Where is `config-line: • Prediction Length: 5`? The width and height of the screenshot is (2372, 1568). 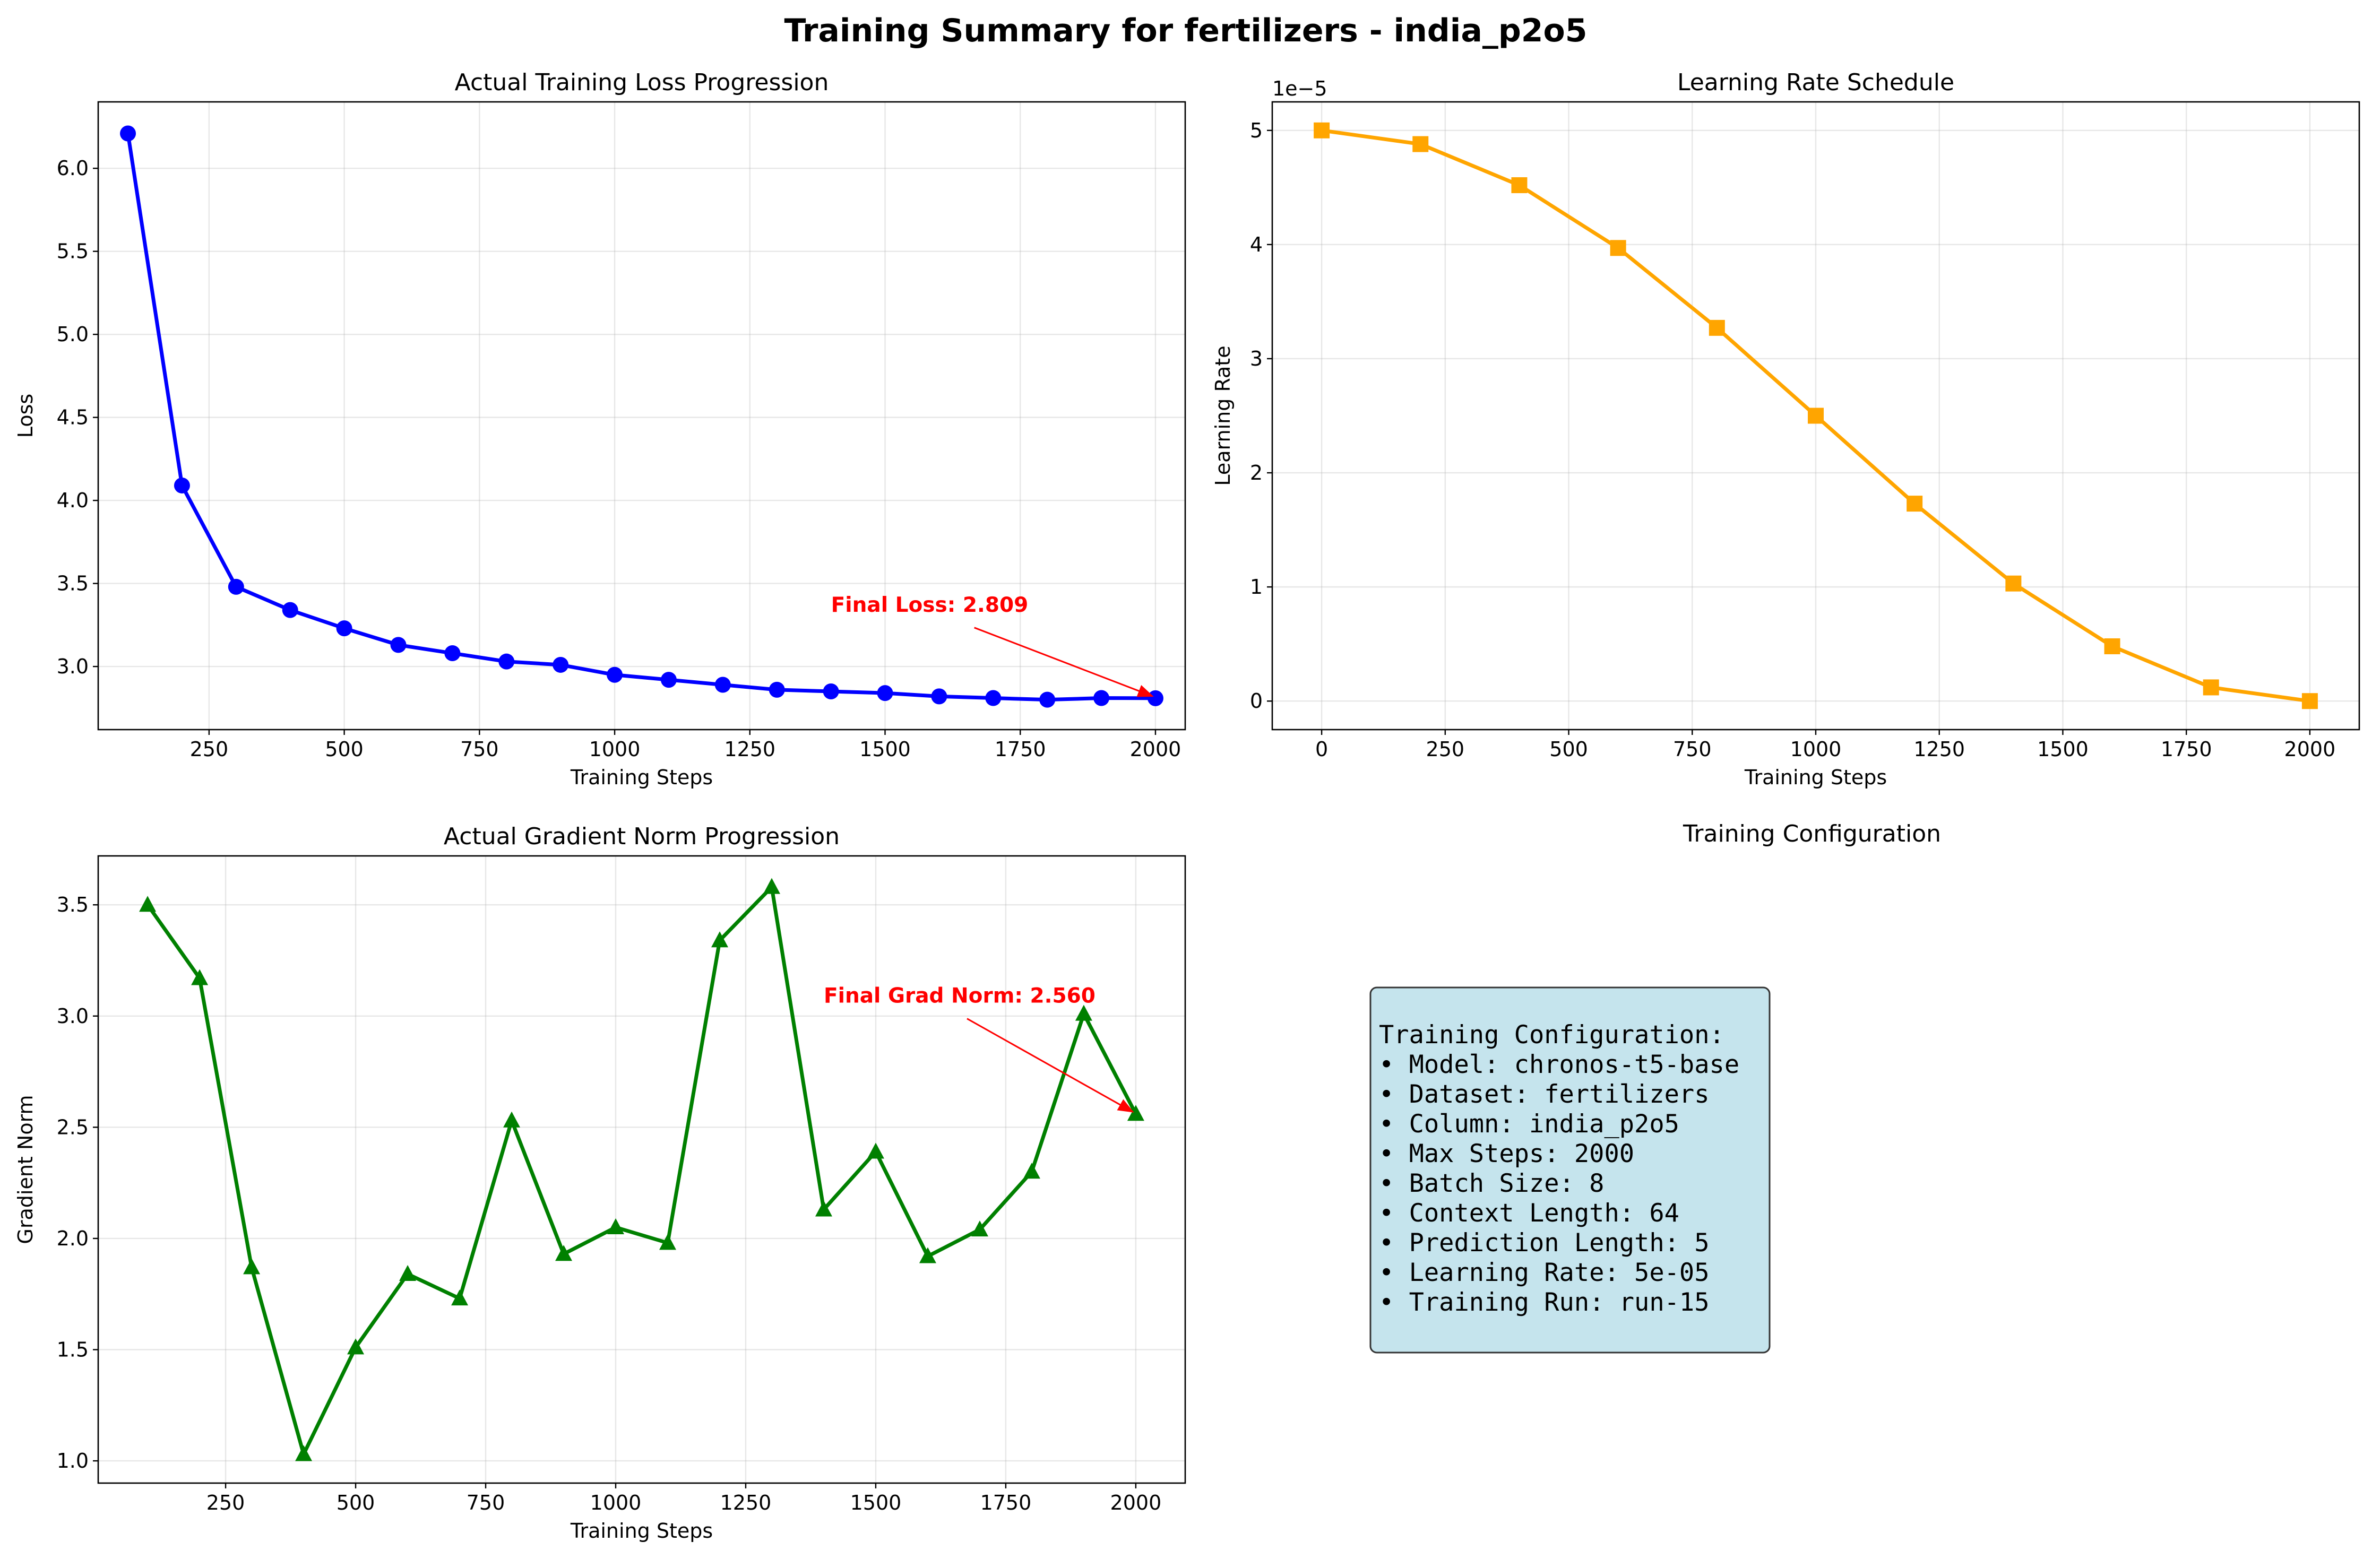 config-line: • Prediction Length: 5 is located at coordinates (1544, 1243).